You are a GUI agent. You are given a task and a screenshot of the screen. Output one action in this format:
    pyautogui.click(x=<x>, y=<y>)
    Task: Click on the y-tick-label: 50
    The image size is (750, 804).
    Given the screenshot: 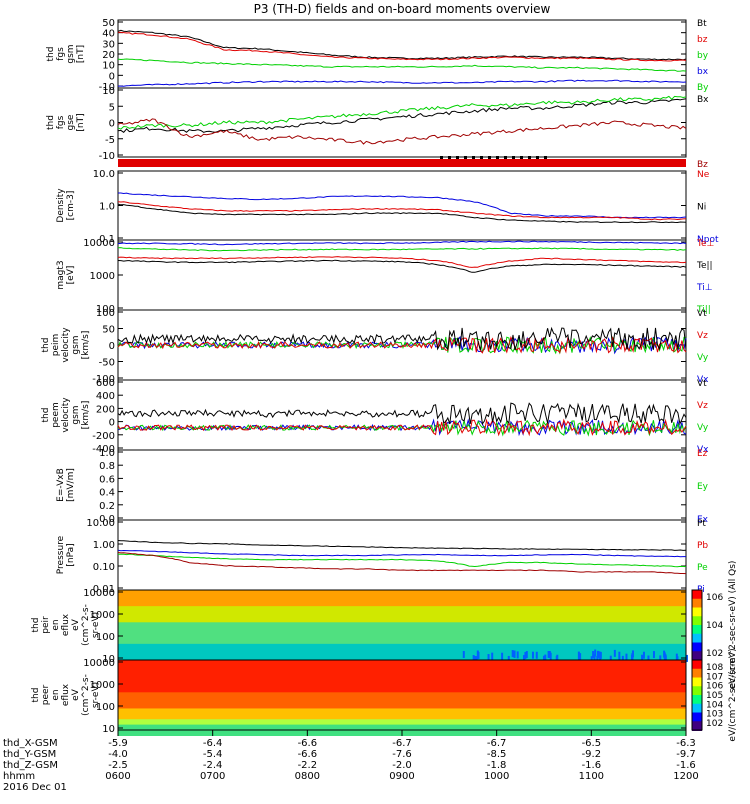 What is the action you would take?
    pyautogui.click(x=108, y=330)
    